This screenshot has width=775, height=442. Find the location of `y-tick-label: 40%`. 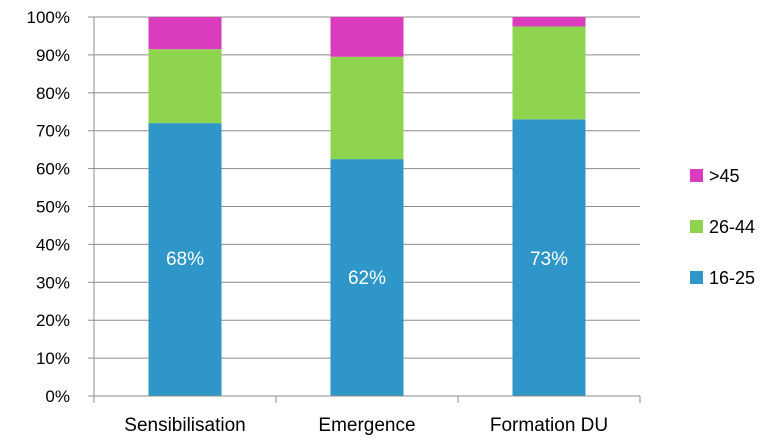

y-tick-label: 40% is located at coordinates (53, 244).